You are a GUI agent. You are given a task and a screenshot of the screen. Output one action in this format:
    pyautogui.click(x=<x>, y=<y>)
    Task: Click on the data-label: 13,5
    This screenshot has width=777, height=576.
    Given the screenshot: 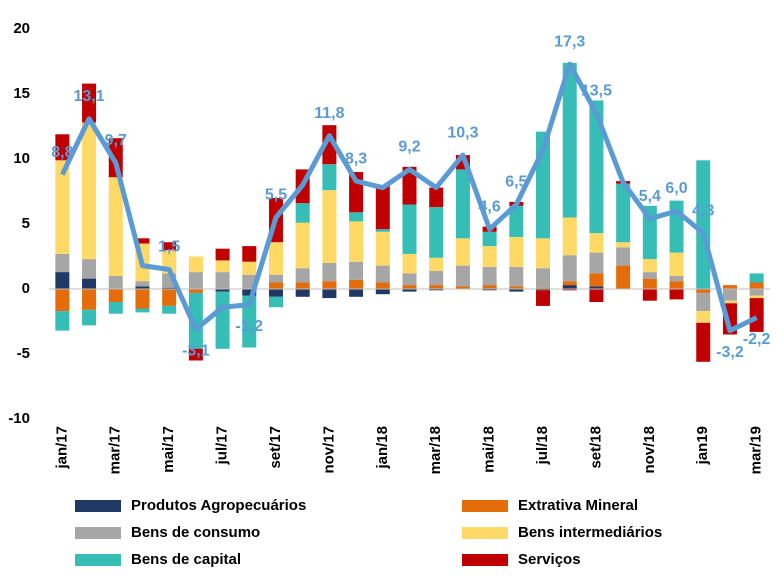 What is the action you would take?
    pyautogui.click(x=596, y=91)
    